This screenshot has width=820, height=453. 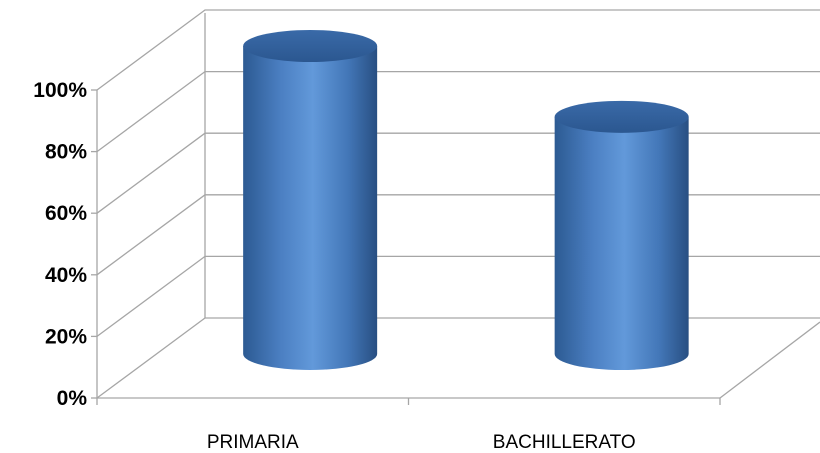 I want to click on bar-bachillerato, so click(x=621, y=235).